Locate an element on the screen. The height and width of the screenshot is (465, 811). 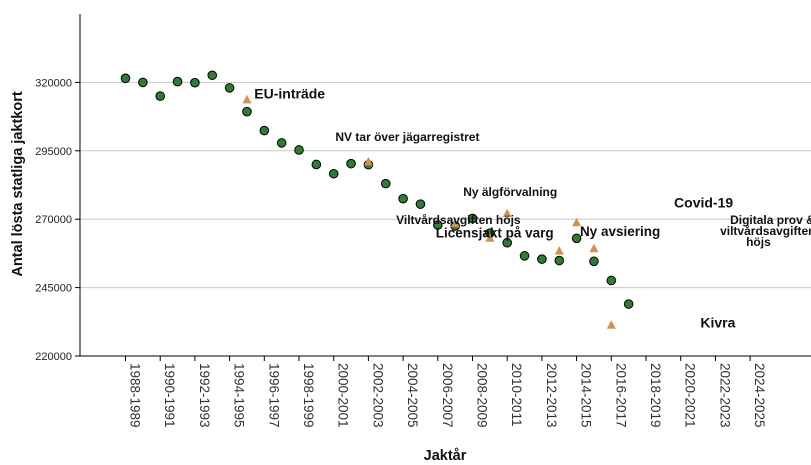
x-tick-label: 1988-1989 is located at coordinates (135, 395).